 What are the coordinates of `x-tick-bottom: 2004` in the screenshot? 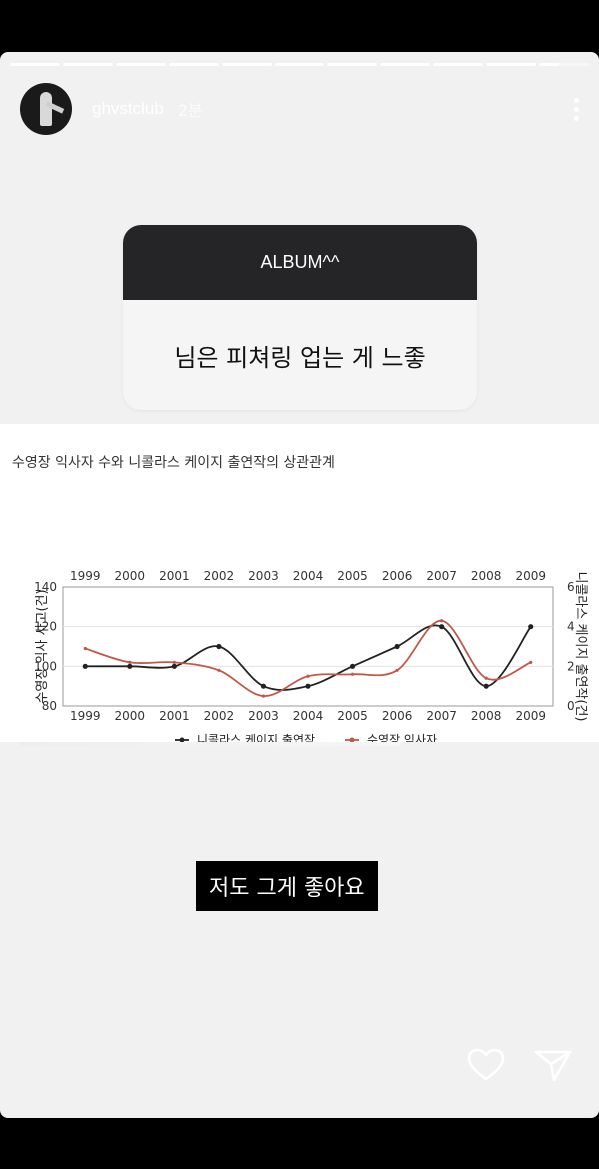 It's located at (308, 716).